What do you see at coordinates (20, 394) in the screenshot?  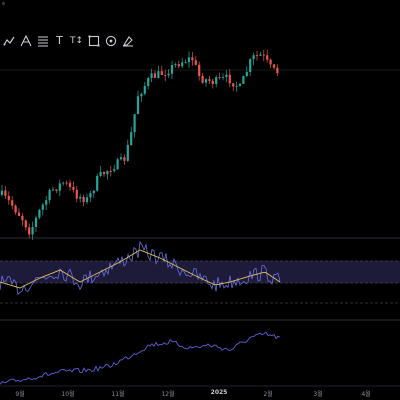 I see `time-axis-label: 9월` at bounding box center [20, 394].